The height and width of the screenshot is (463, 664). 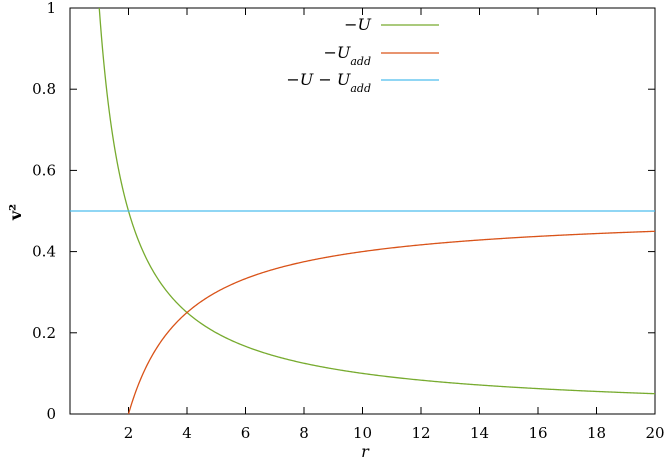 I want to click on y-tick-label: 0, so click(x=51, y=414).